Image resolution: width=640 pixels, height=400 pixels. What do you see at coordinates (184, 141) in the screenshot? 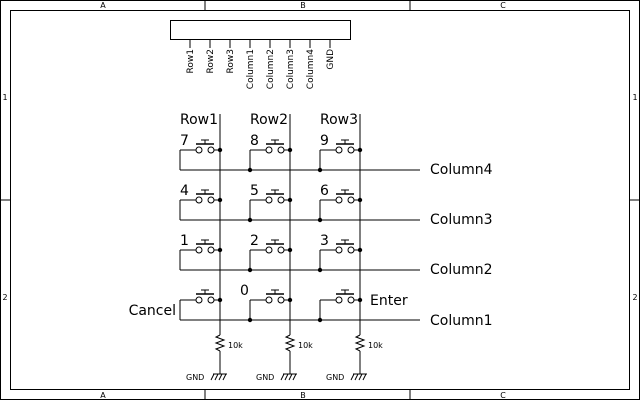
I see `key-label-7: 7` at bounding box center [184, 141].